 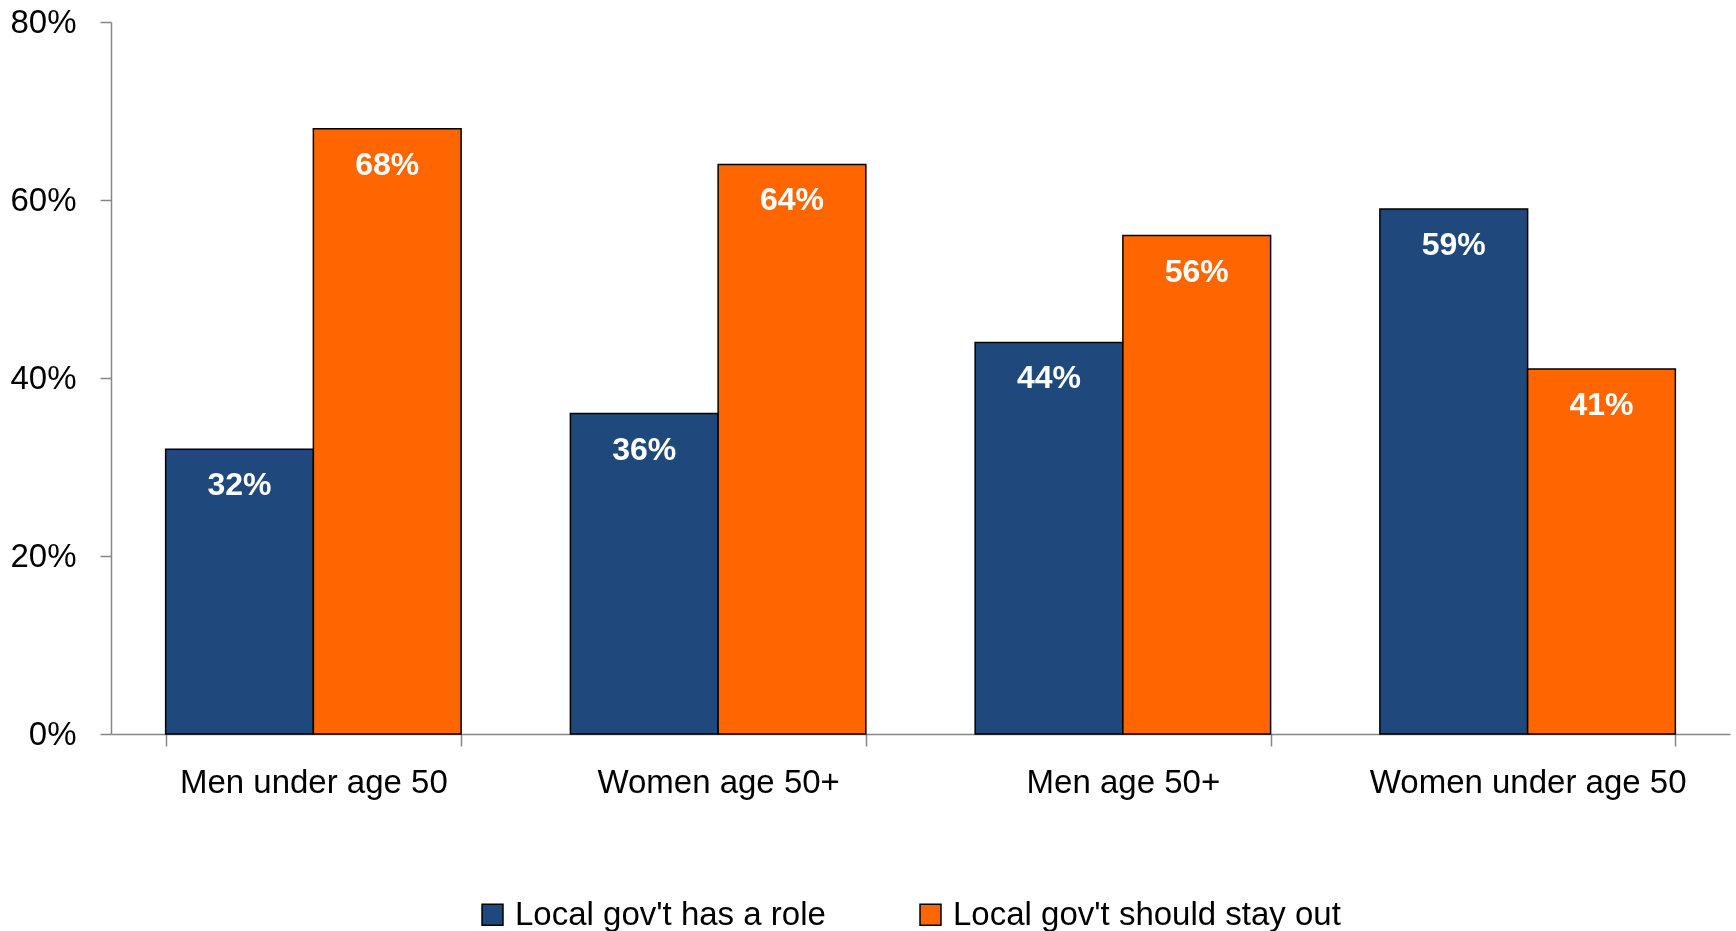 I want to click on y-tick-label: 60%, so click(x=43, y=199).